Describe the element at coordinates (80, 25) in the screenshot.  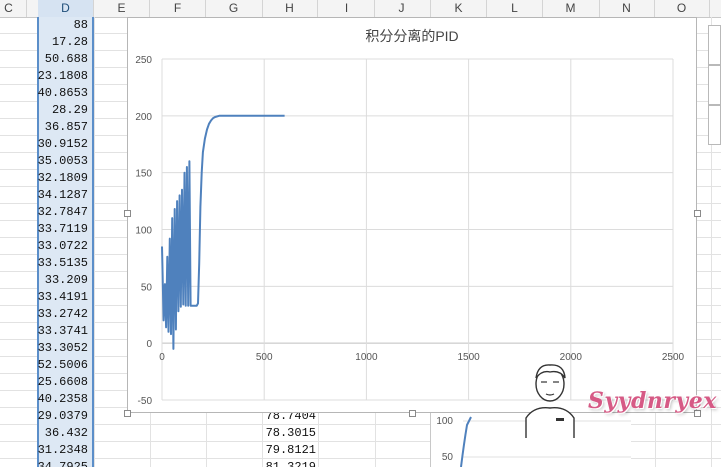
I see `cell-d: 88` at that location.